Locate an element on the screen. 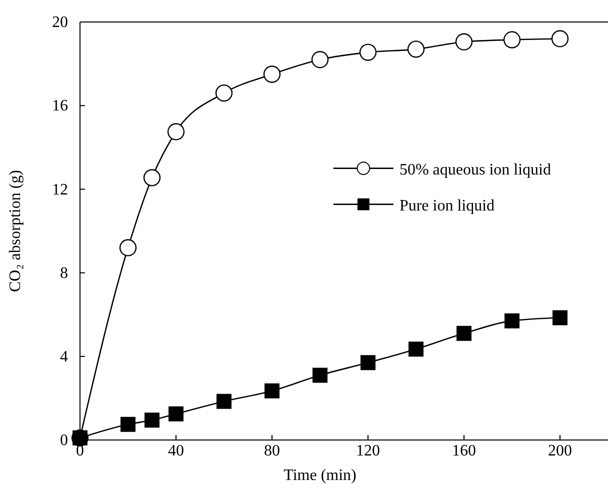 This screenshot has height=491, width=608. x-tick-label: 160 is located at coordinates (464, 451).